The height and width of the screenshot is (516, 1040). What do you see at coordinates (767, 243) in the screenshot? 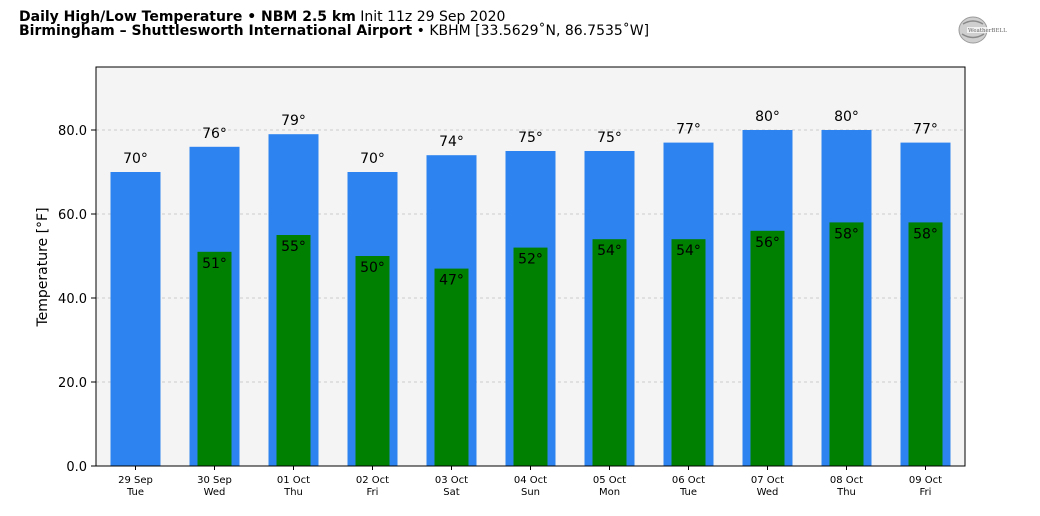
I see `low-label: 56°` at bounding box center [767, 243].